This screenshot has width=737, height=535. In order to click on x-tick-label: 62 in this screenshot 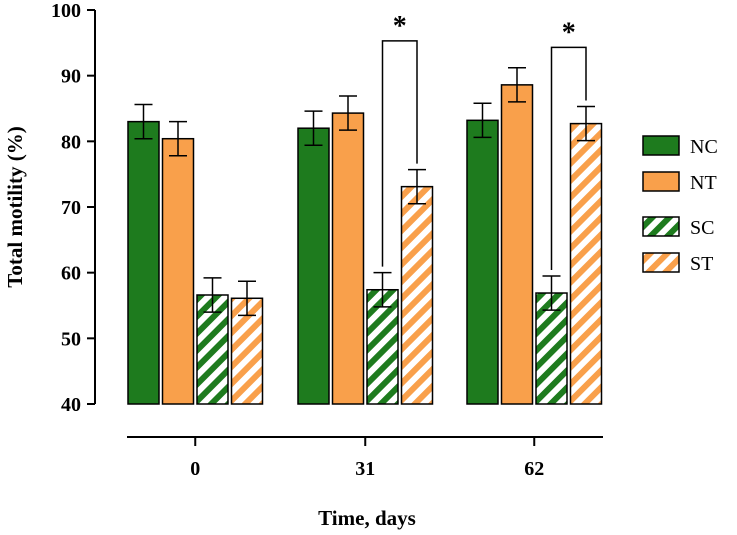, I will do `click(534, 469)`.